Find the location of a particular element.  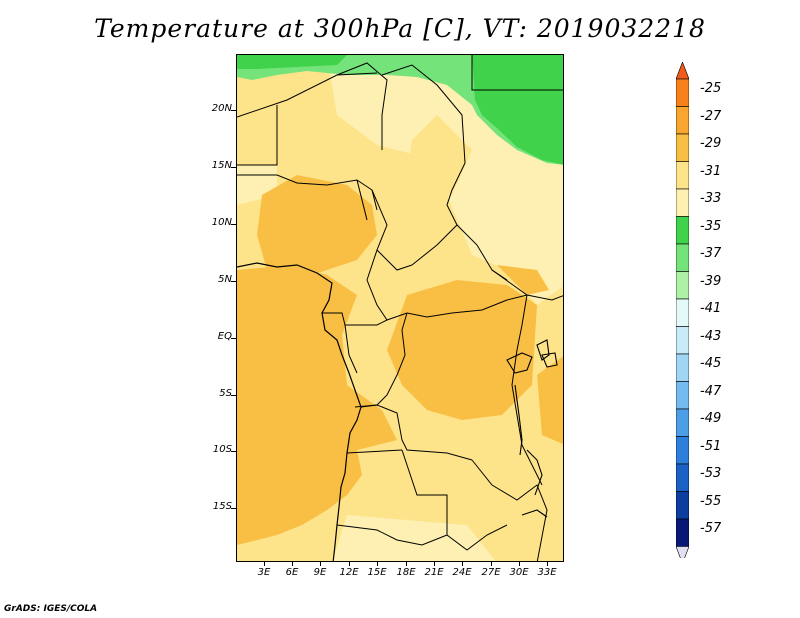

lakes is located at coordinates (532, 428).